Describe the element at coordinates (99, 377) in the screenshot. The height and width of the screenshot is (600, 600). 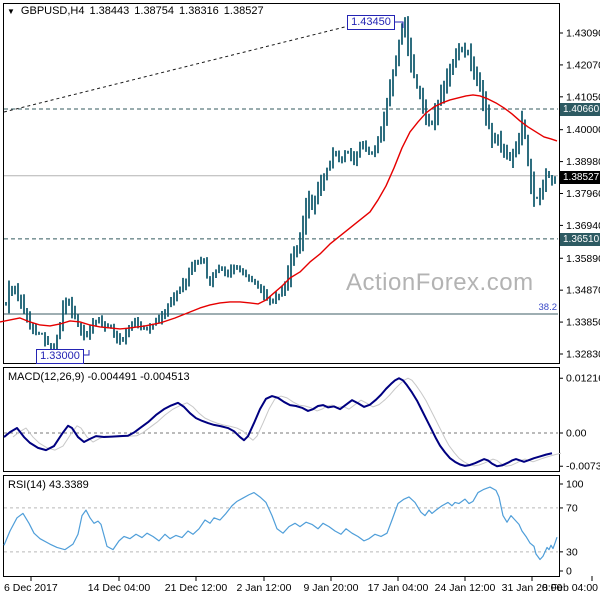
I see `macd-indicator-label: MACD(12,26,9) -0.004491 -0.004513` at that location.